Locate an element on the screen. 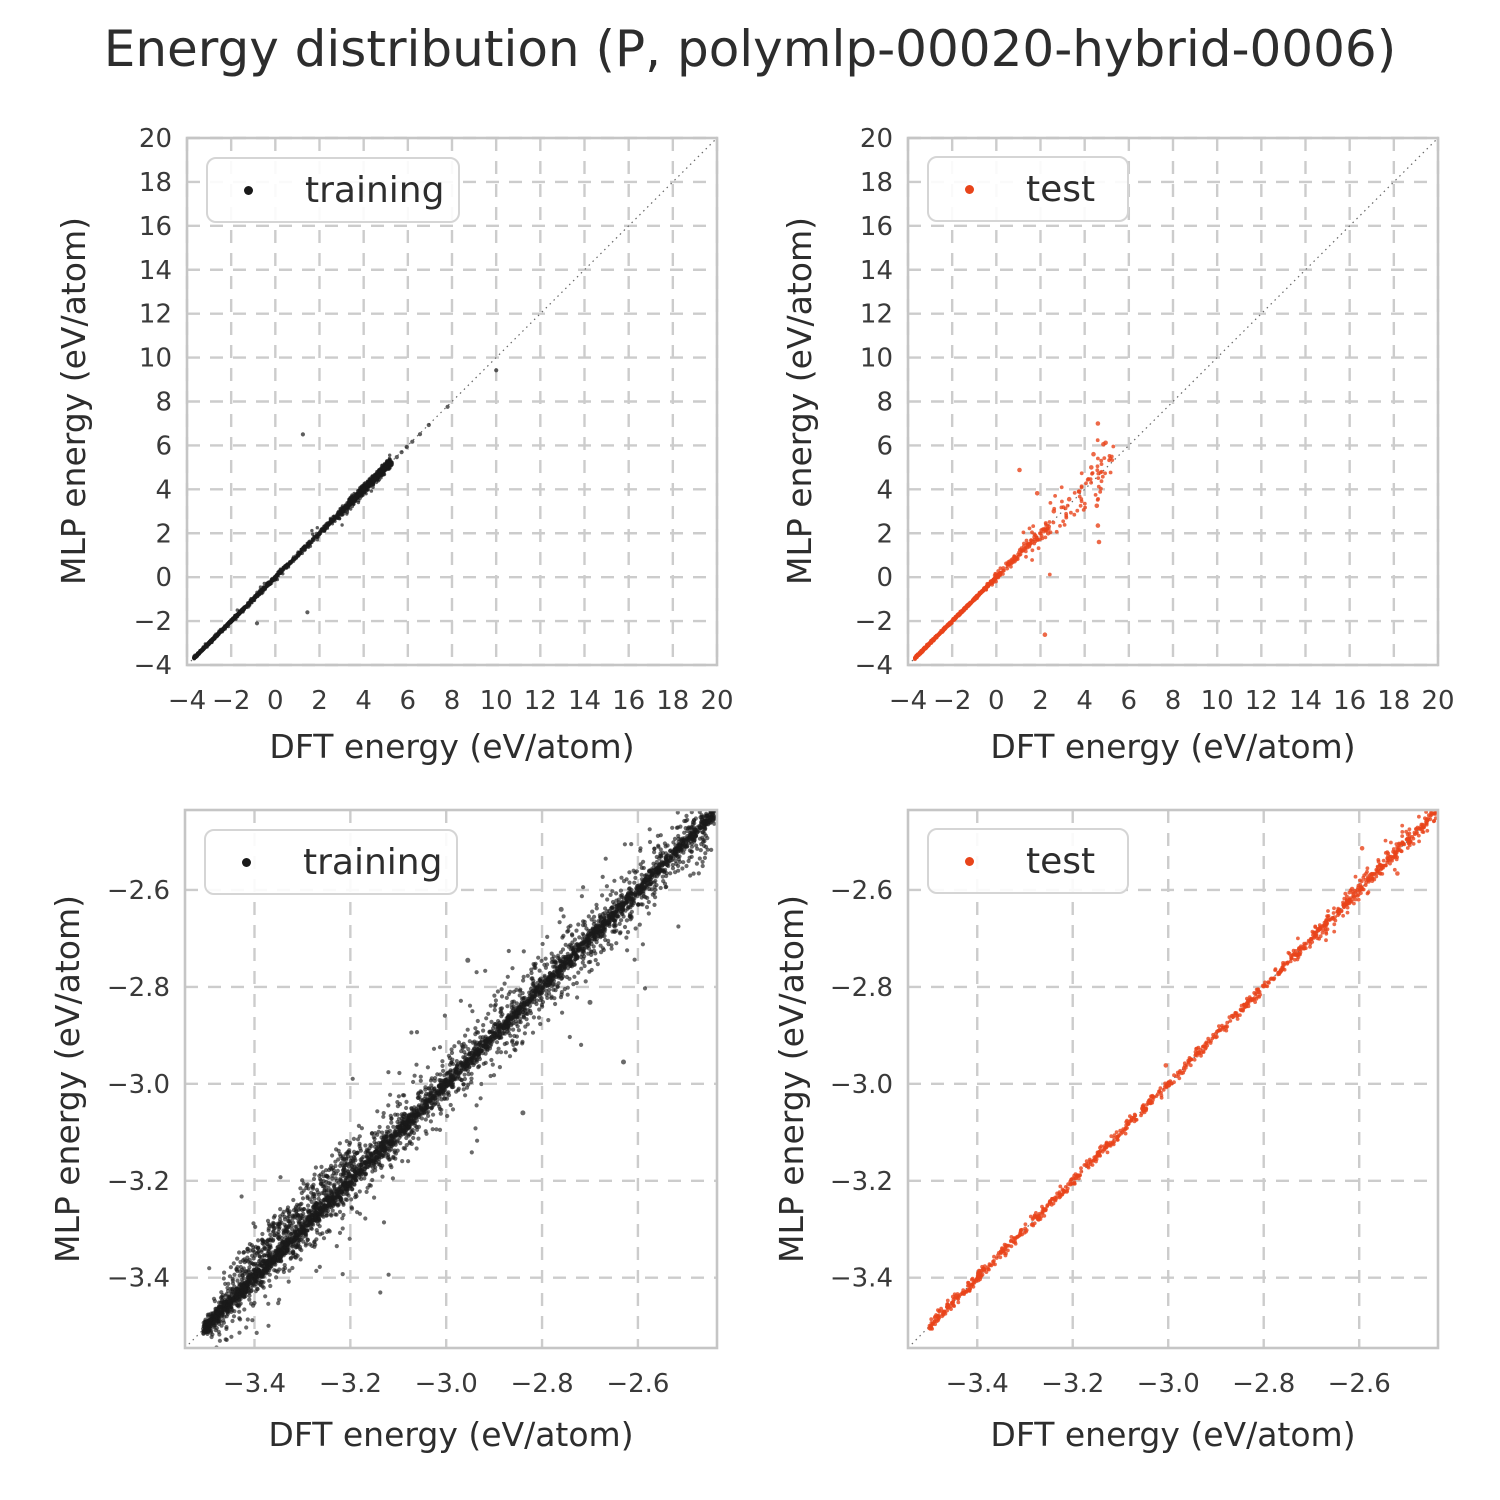 The height and width of the screenshot is (1500, 1500). y-tick-label: 14 is located at coordinates (876, 271).